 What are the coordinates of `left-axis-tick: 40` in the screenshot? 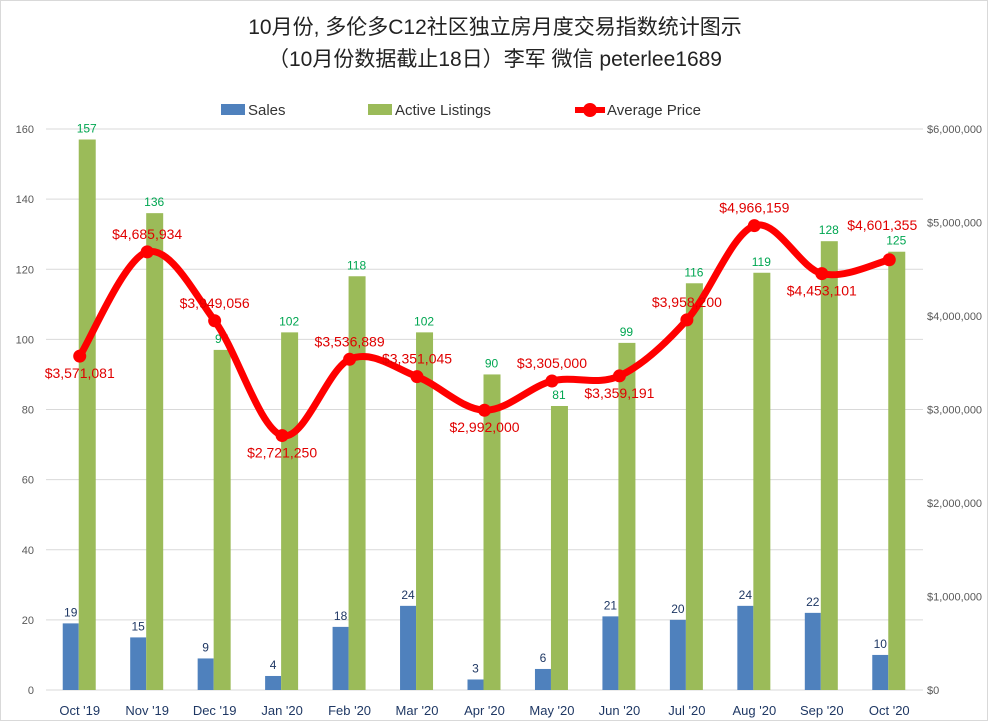 It's located at (28, 551).